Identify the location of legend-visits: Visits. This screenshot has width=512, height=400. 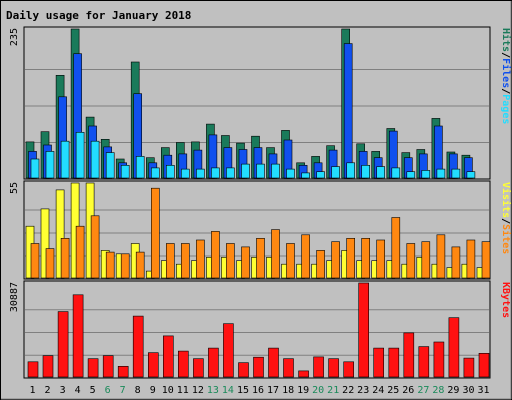
(506, 200).